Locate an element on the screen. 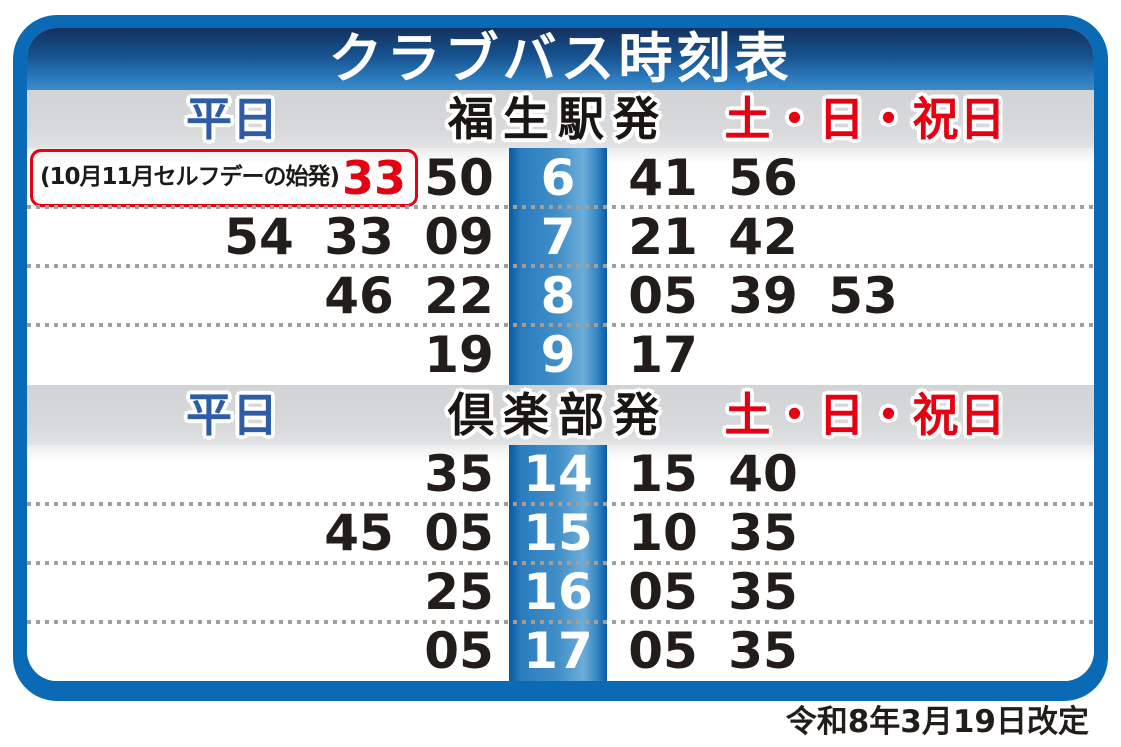 The image size is (1121, 747). timetable-row: 05 17 05 35 is located at coordinates (560, 651).